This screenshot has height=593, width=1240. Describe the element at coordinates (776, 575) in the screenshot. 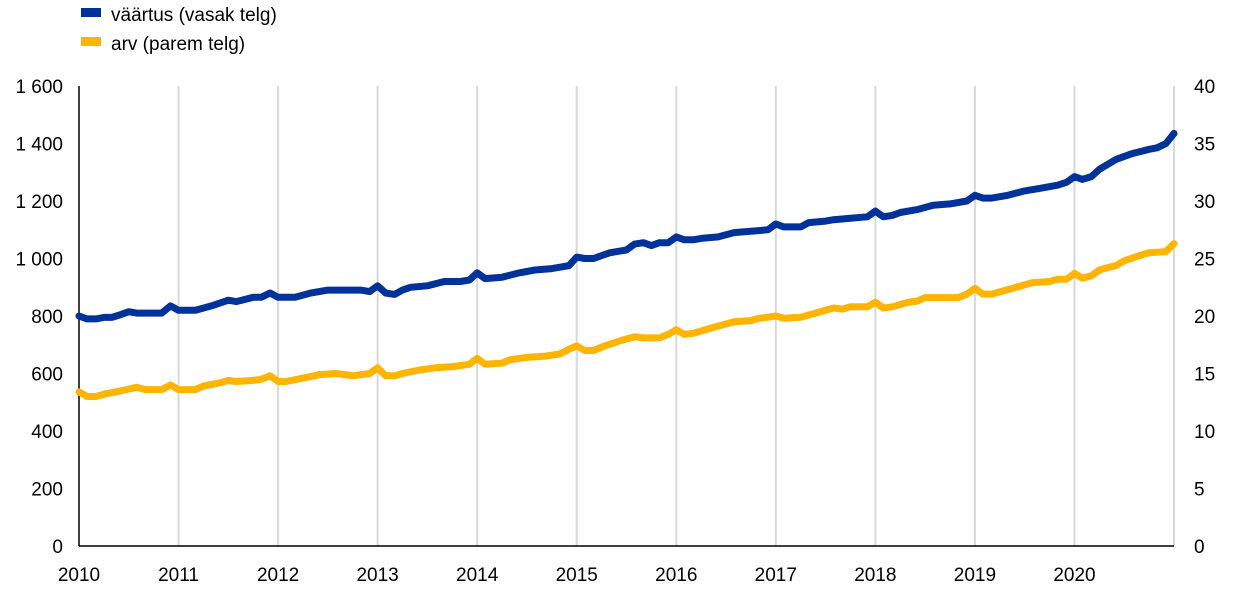

I see `x-tick-label: 2017` at that location.